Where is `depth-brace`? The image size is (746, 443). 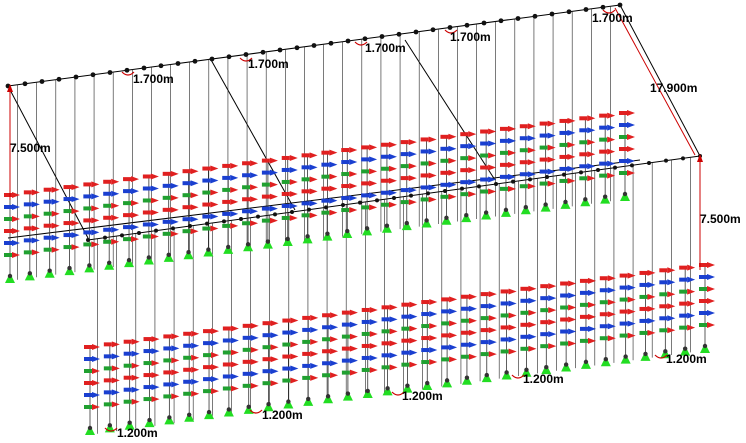 depth-brace is located at coordinates (450, 110).